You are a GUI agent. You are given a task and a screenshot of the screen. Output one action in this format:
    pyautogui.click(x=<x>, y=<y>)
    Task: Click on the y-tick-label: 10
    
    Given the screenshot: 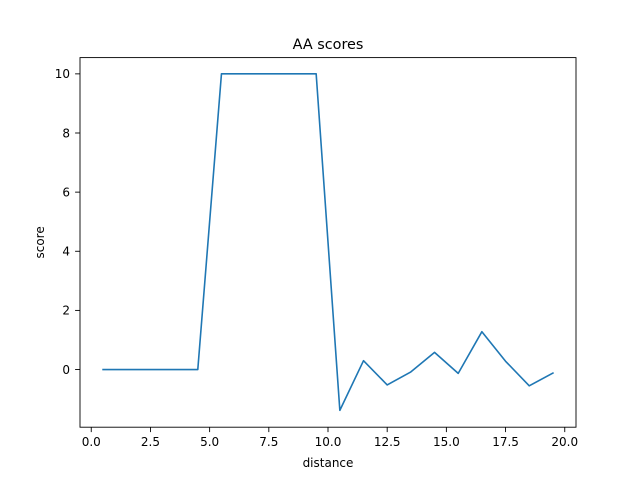 What is the action you would take?
    pyautogui.click(x=62, y=74)
    